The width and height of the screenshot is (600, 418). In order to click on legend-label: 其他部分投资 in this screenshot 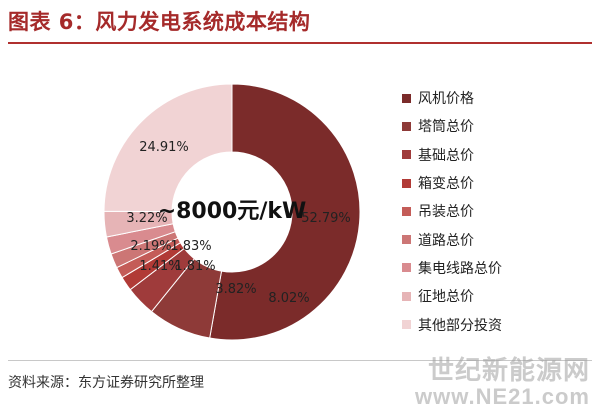, I will do `click(460, 325)`.